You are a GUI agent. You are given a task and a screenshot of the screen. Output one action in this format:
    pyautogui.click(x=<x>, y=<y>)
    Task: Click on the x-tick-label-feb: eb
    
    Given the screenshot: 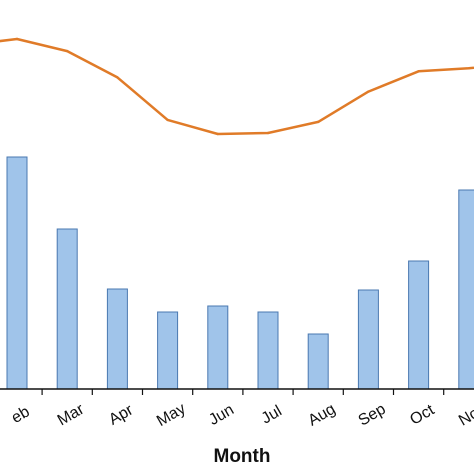 What is the action you would take?
    pyautogui.click(x=21, y=415)
    